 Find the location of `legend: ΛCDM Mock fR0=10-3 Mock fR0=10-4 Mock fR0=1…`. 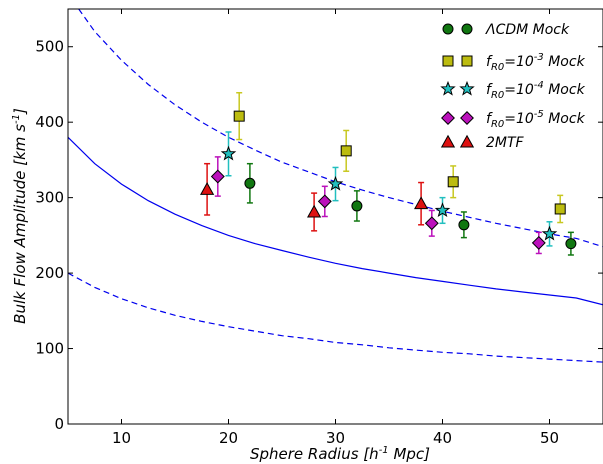

legend: ΛCDM Mock fR0=10-3 Mock fR0=10-4 Mock fR0=1… is located at coordinates (513, 86).